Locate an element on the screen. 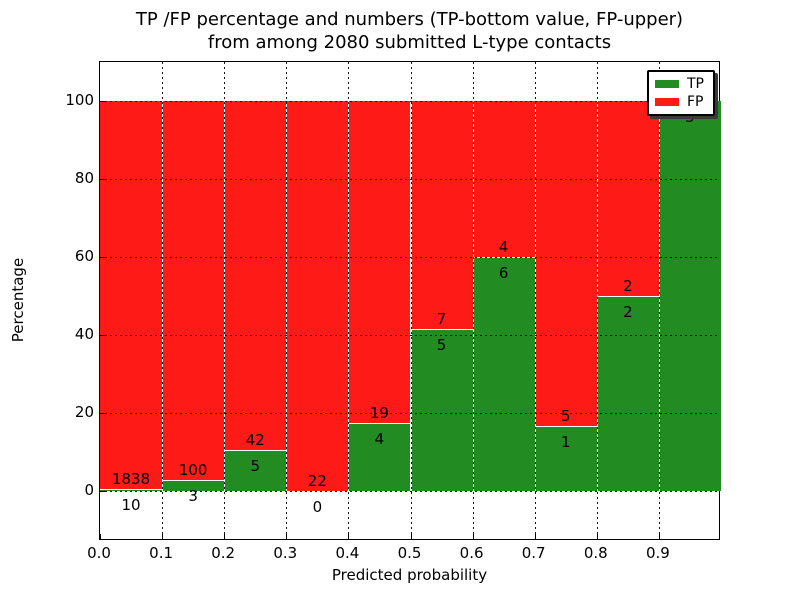  tp-swatch-icon is located at coordinates (667, 84).